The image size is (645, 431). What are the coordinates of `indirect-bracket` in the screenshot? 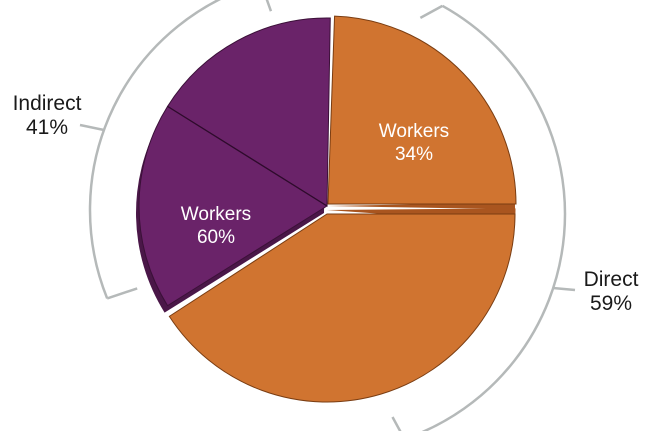 It's located at (155, 149).